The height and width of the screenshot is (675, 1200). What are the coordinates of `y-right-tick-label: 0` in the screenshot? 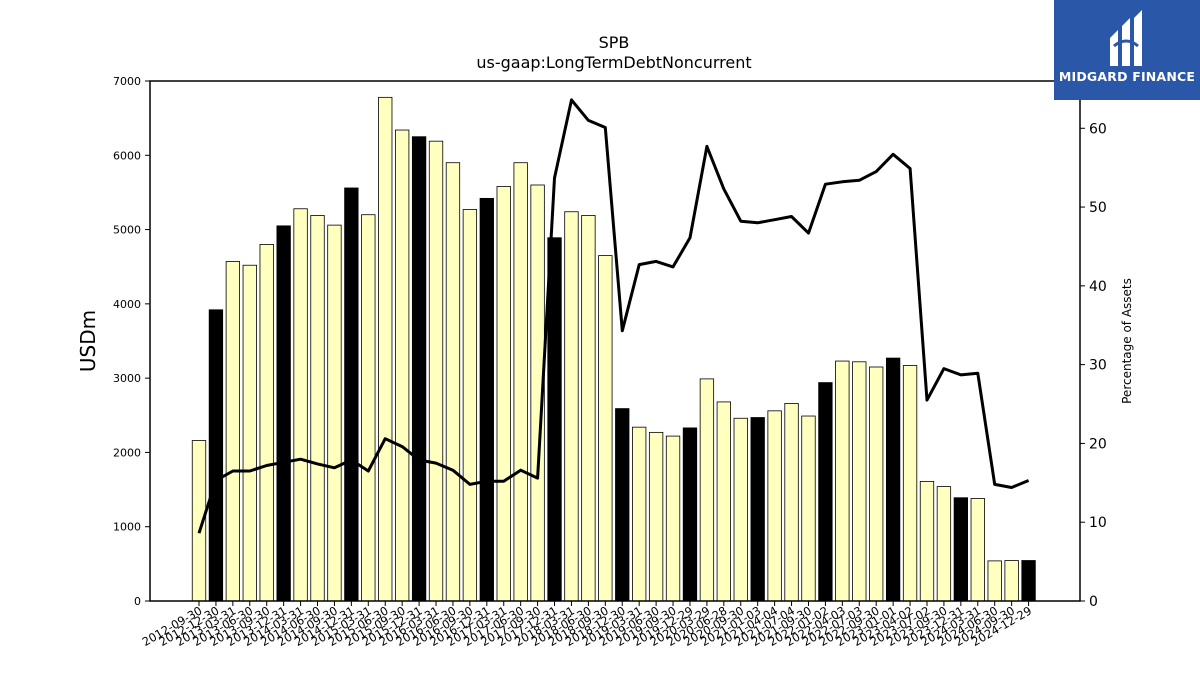 It's located at (1093, 602).